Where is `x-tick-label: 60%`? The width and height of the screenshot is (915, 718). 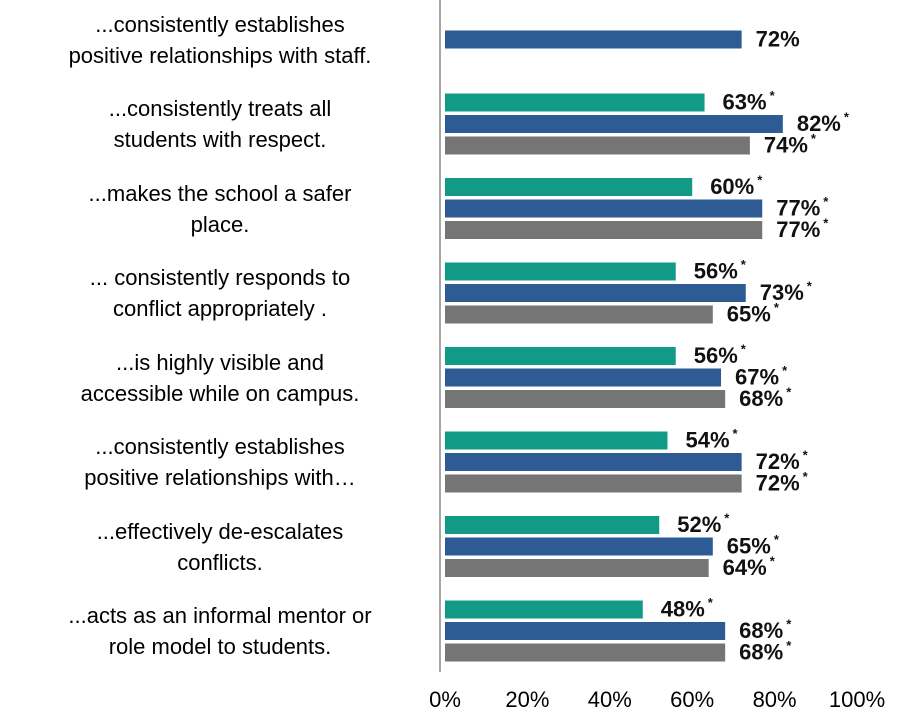 x-tick-label: 60% is located at coordinates (692, 699).